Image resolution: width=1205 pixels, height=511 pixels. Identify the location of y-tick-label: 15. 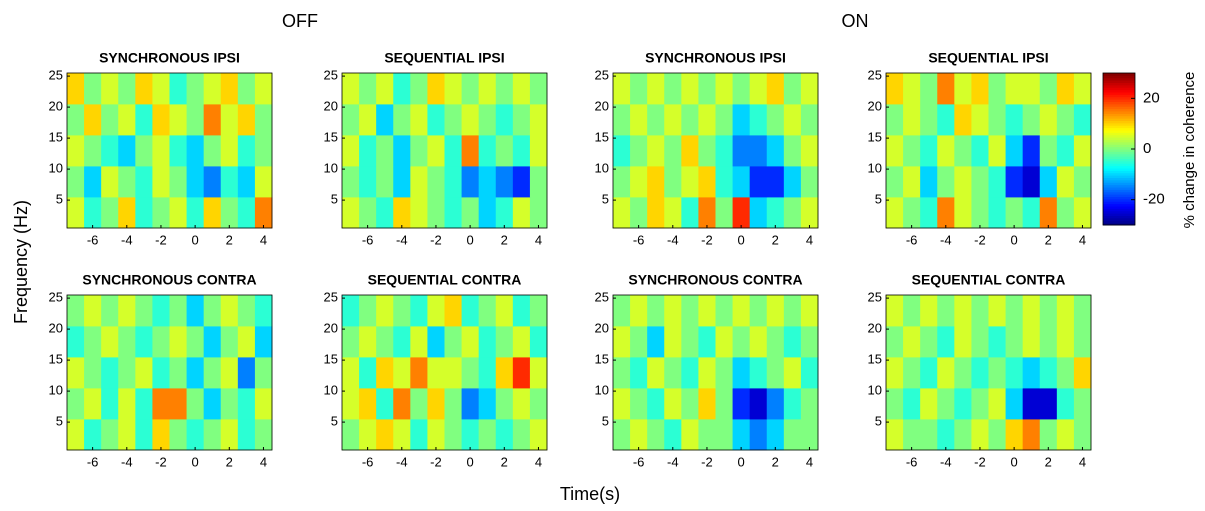
(56, 359).